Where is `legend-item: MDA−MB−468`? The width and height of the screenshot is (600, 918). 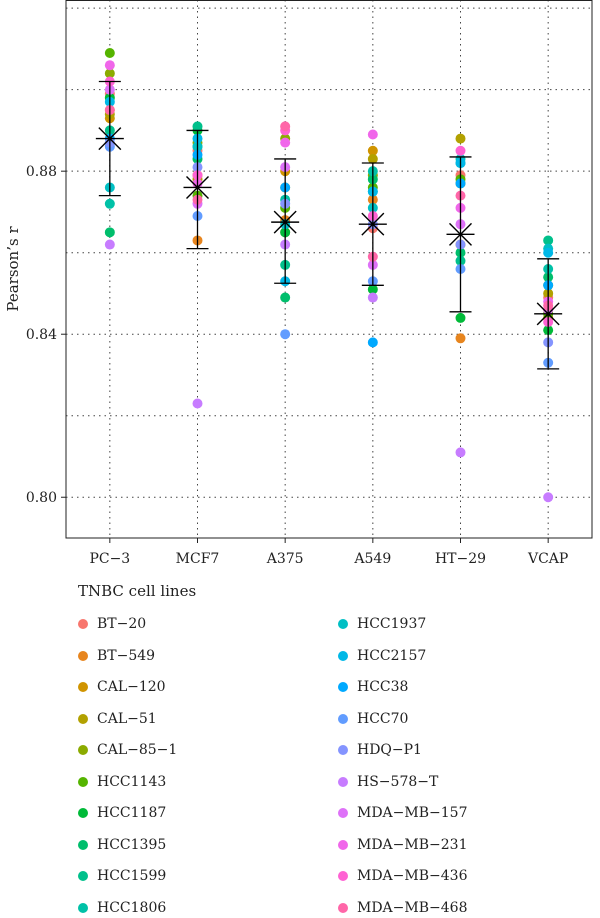
legend-item: MDA−MB−468 is located at coordinates (402, 908).